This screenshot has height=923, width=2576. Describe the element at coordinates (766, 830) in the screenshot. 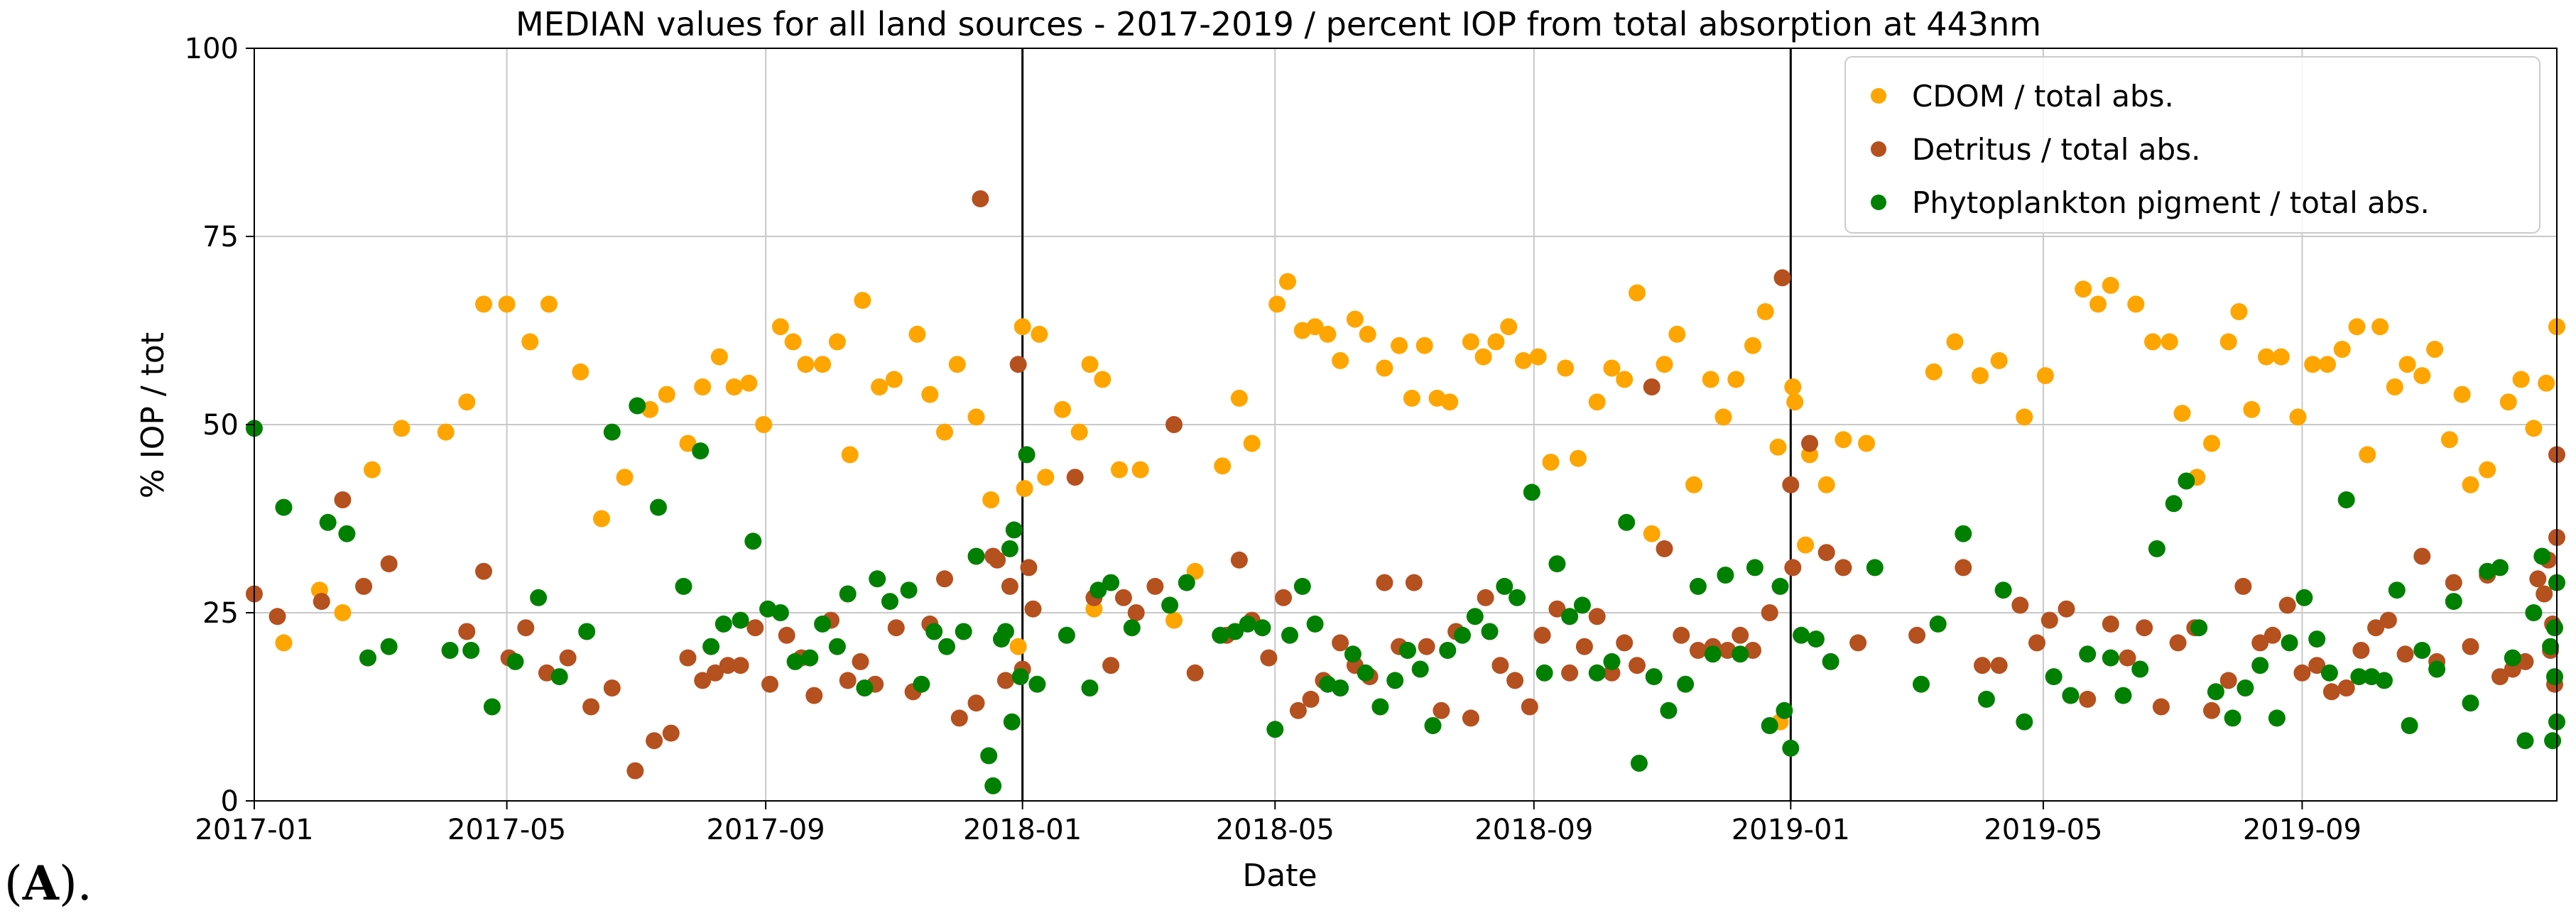

I see `x-tick-label: 2017-09` at that location.